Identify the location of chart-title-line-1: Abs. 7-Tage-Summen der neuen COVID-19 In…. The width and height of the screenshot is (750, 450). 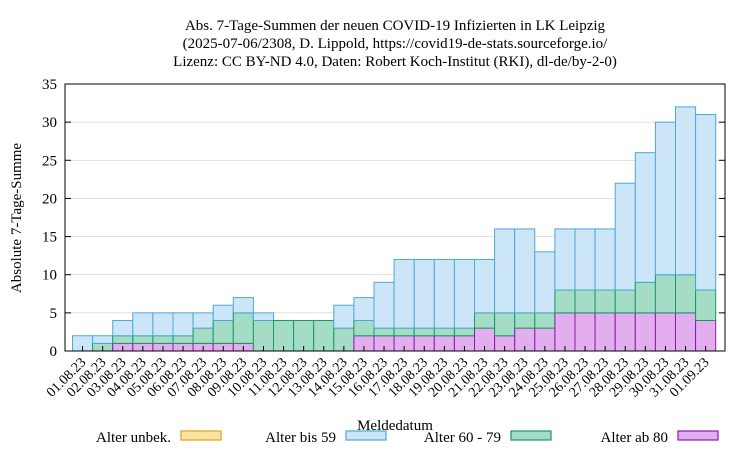
(395, 26).